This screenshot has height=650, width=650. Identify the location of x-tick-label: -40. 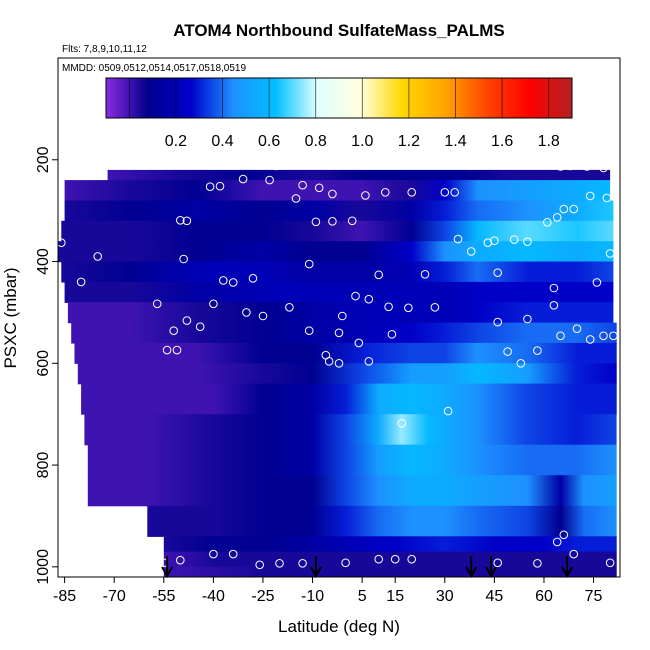
(213, 596).